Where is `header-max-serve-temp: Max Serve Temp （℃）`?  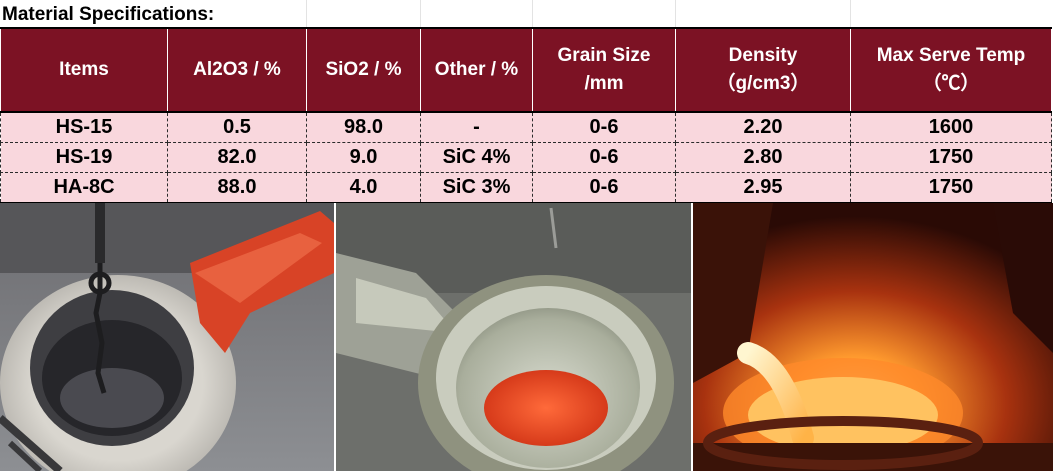
header-max-serve-temp: Max Serve Temp （℃） is located at coordinates (951, 70).